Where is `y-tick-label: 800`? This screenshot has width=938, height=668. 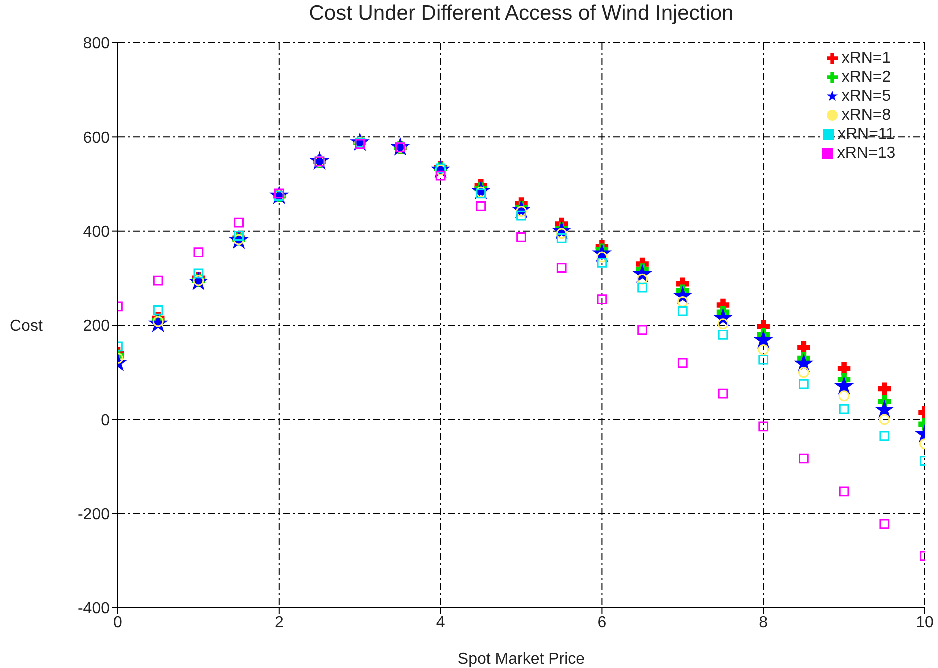
y-tick-label: 800 is located at coordinates (96, 44).